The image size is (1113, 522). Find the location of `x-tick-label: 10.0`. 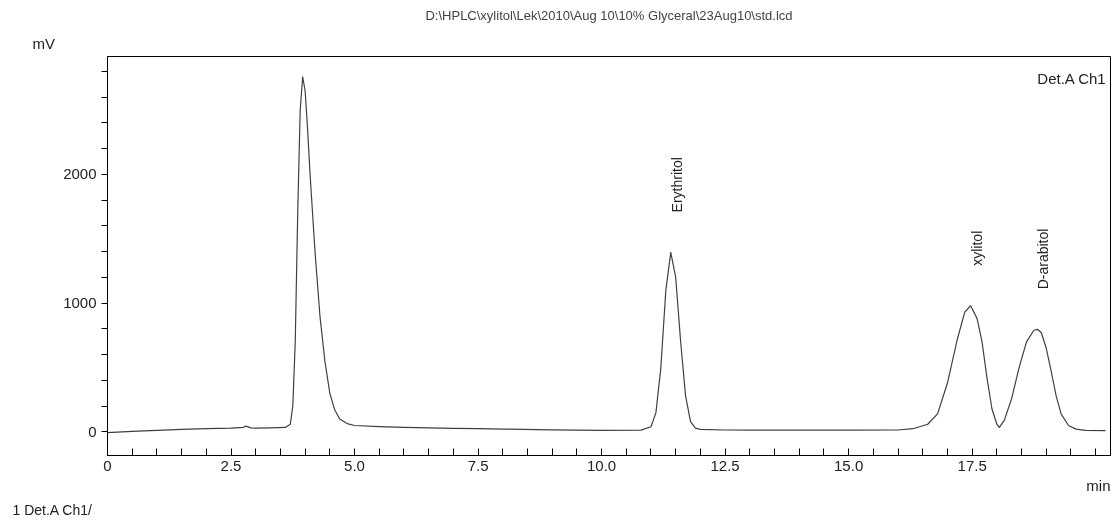

x-tick-label: 10.0 is located at coordinates (601, 465).